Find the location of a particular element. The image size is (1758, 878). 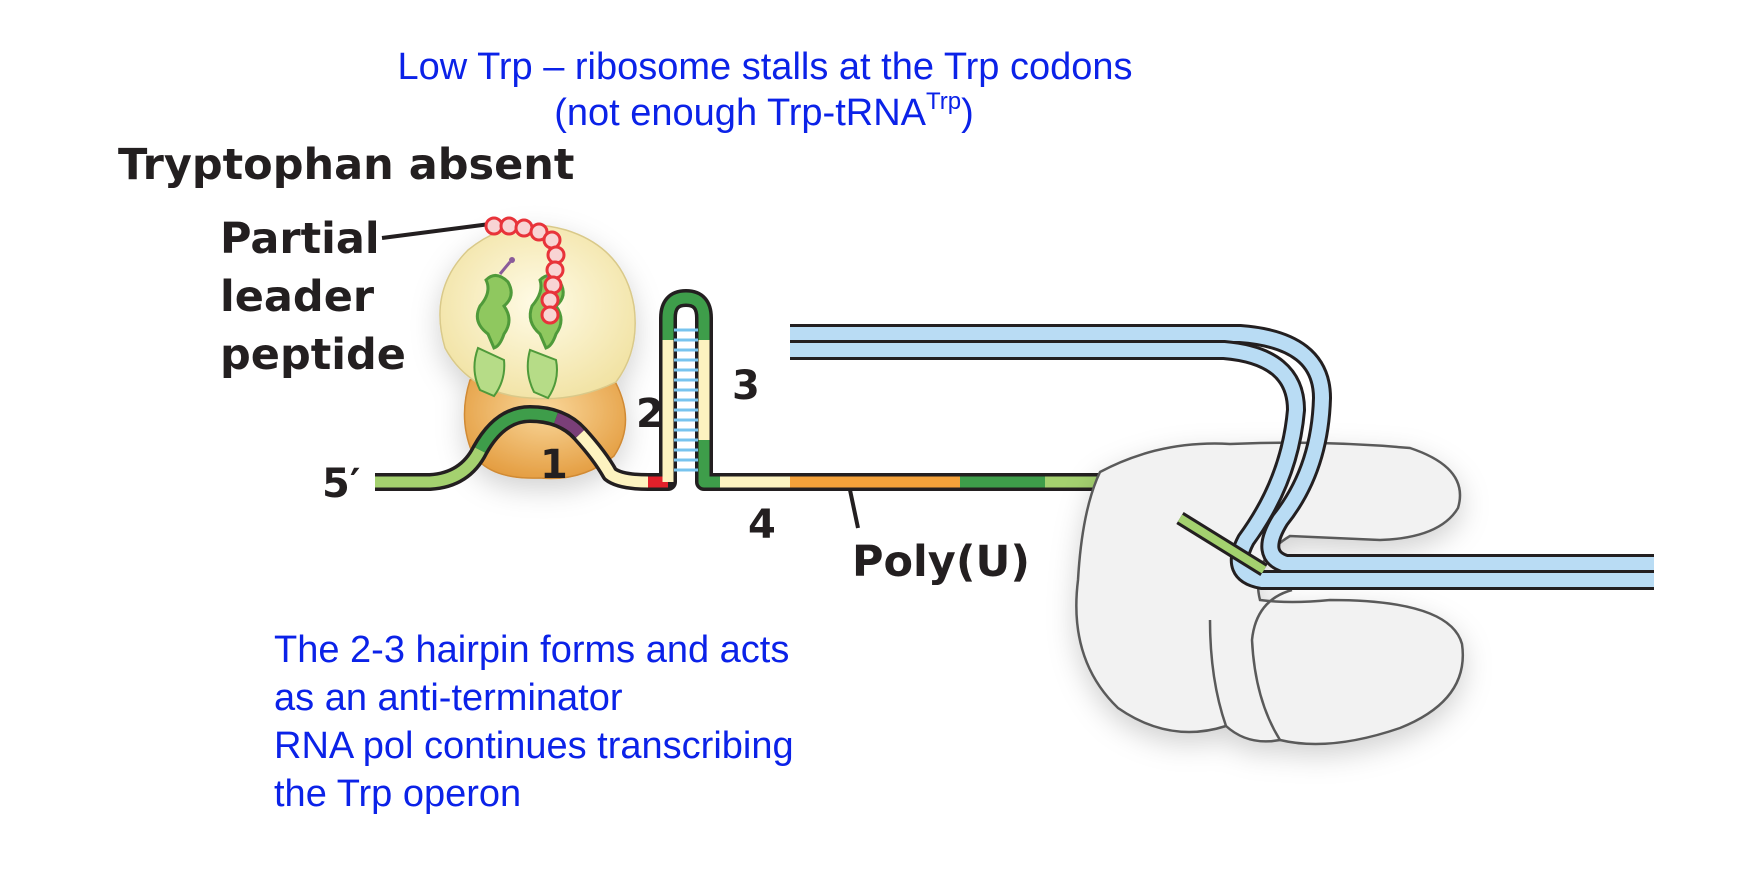

dna-strand-icon is located at coordinates (1222, 457).